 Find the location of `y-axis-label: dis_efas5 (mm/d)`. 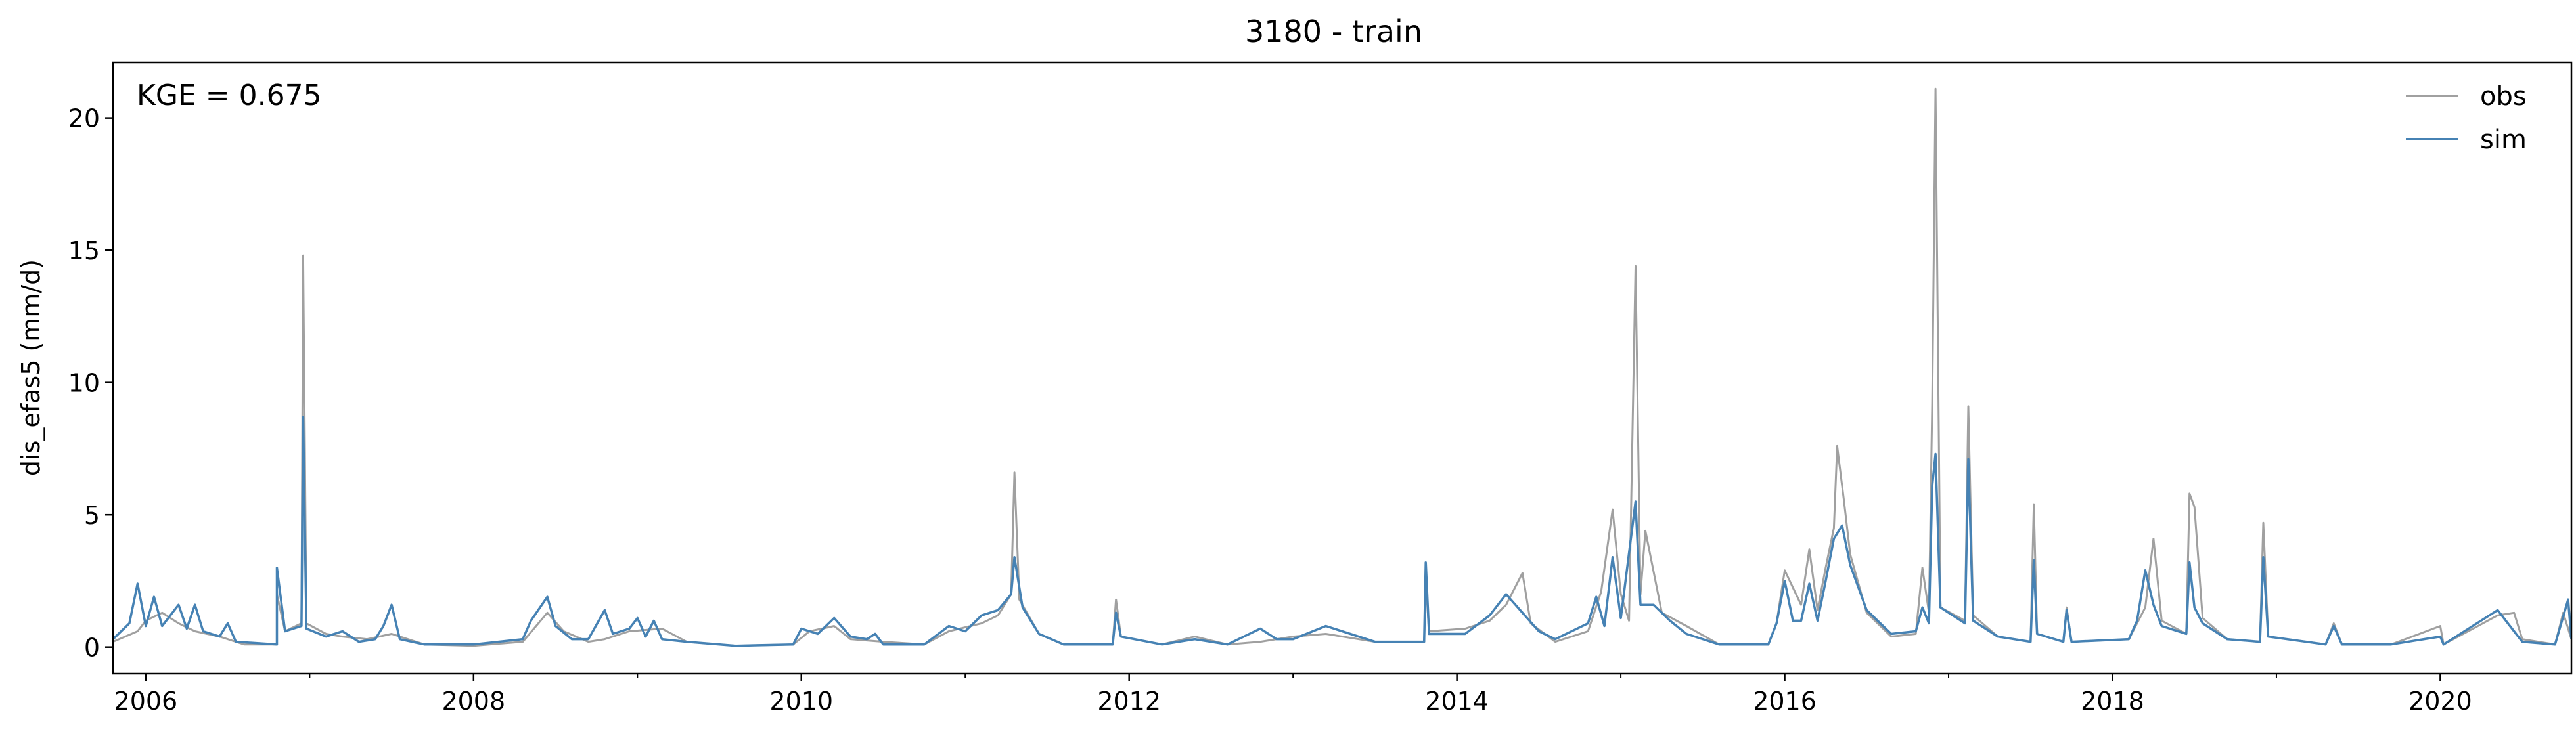

y-axis-label: dis_efas5 (mm/d) is located at coordinates (30, 367).